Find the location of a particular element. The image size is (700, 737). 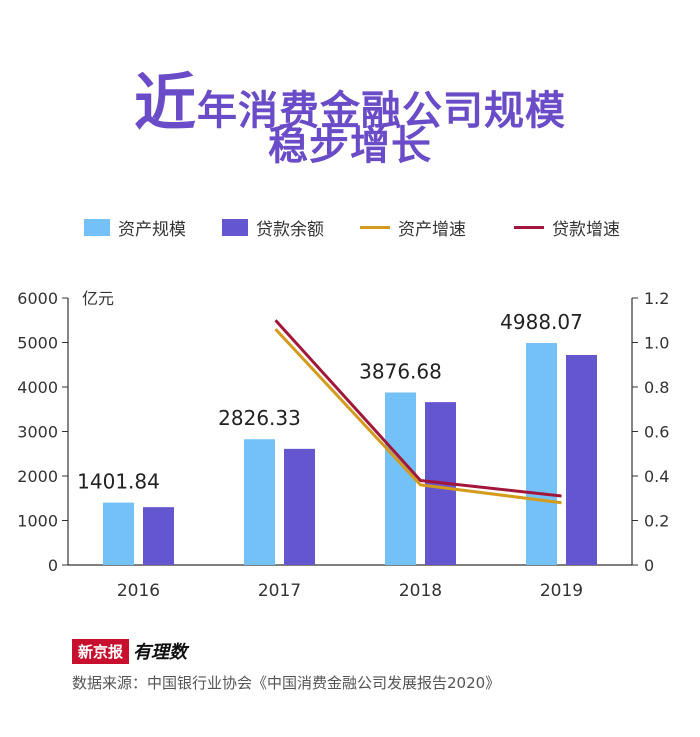

legend-label: 贷款增速 is located at coordinates (586, 229).